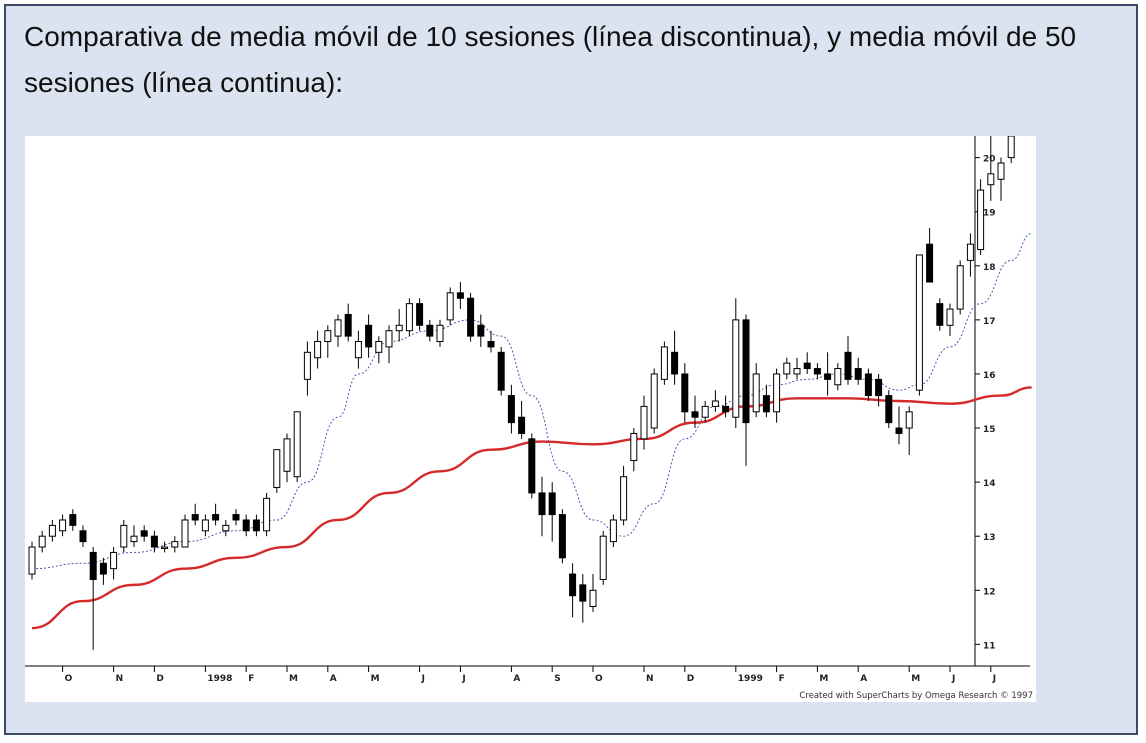 This screenshot has height=743, width=1146. Describe the element at coordinates (989, 430) in the screenshot. I see `y-tick-label: 15` at that location.